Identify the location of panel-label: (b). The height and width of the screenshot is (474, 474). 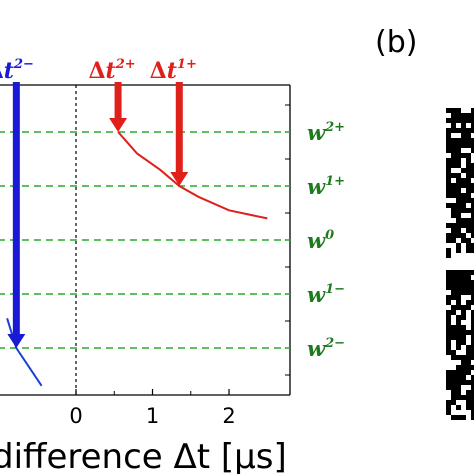
(396, 42).